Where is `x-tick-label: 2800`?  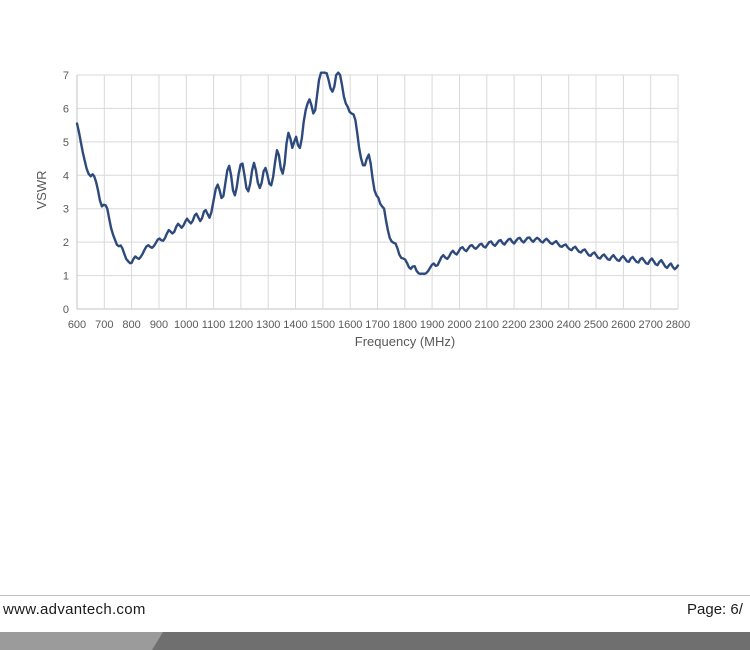
x-tick-label: 2800 is located at coordinates (678, 325).